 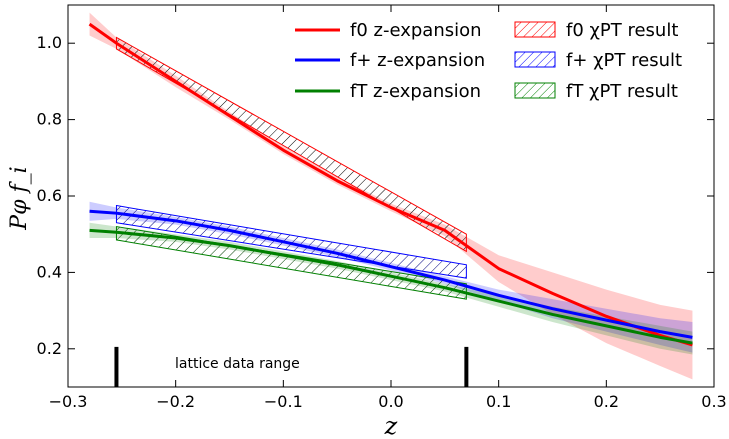 What do you see at coordinates (49, 348) in the screenshot?
I see `y-tick-label: 0.2` at bounding box center [49, 348].